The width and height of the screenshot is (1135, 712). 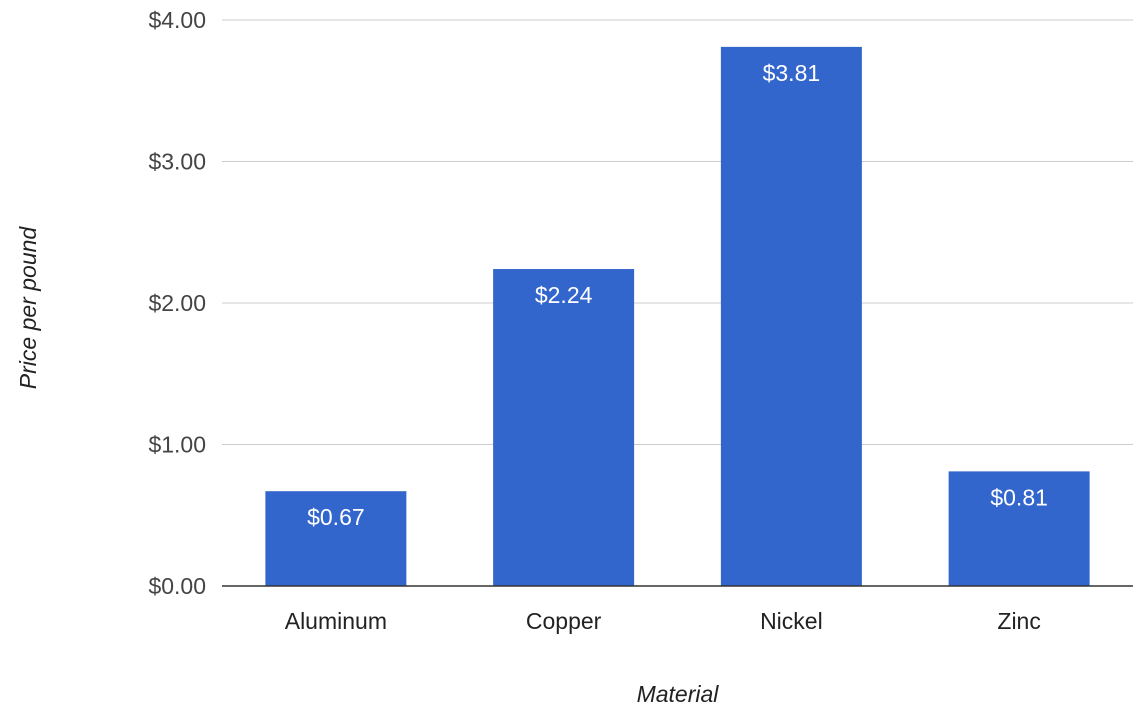 I want to click on y-tick-label: $2.00, so click(x=177, y=303).